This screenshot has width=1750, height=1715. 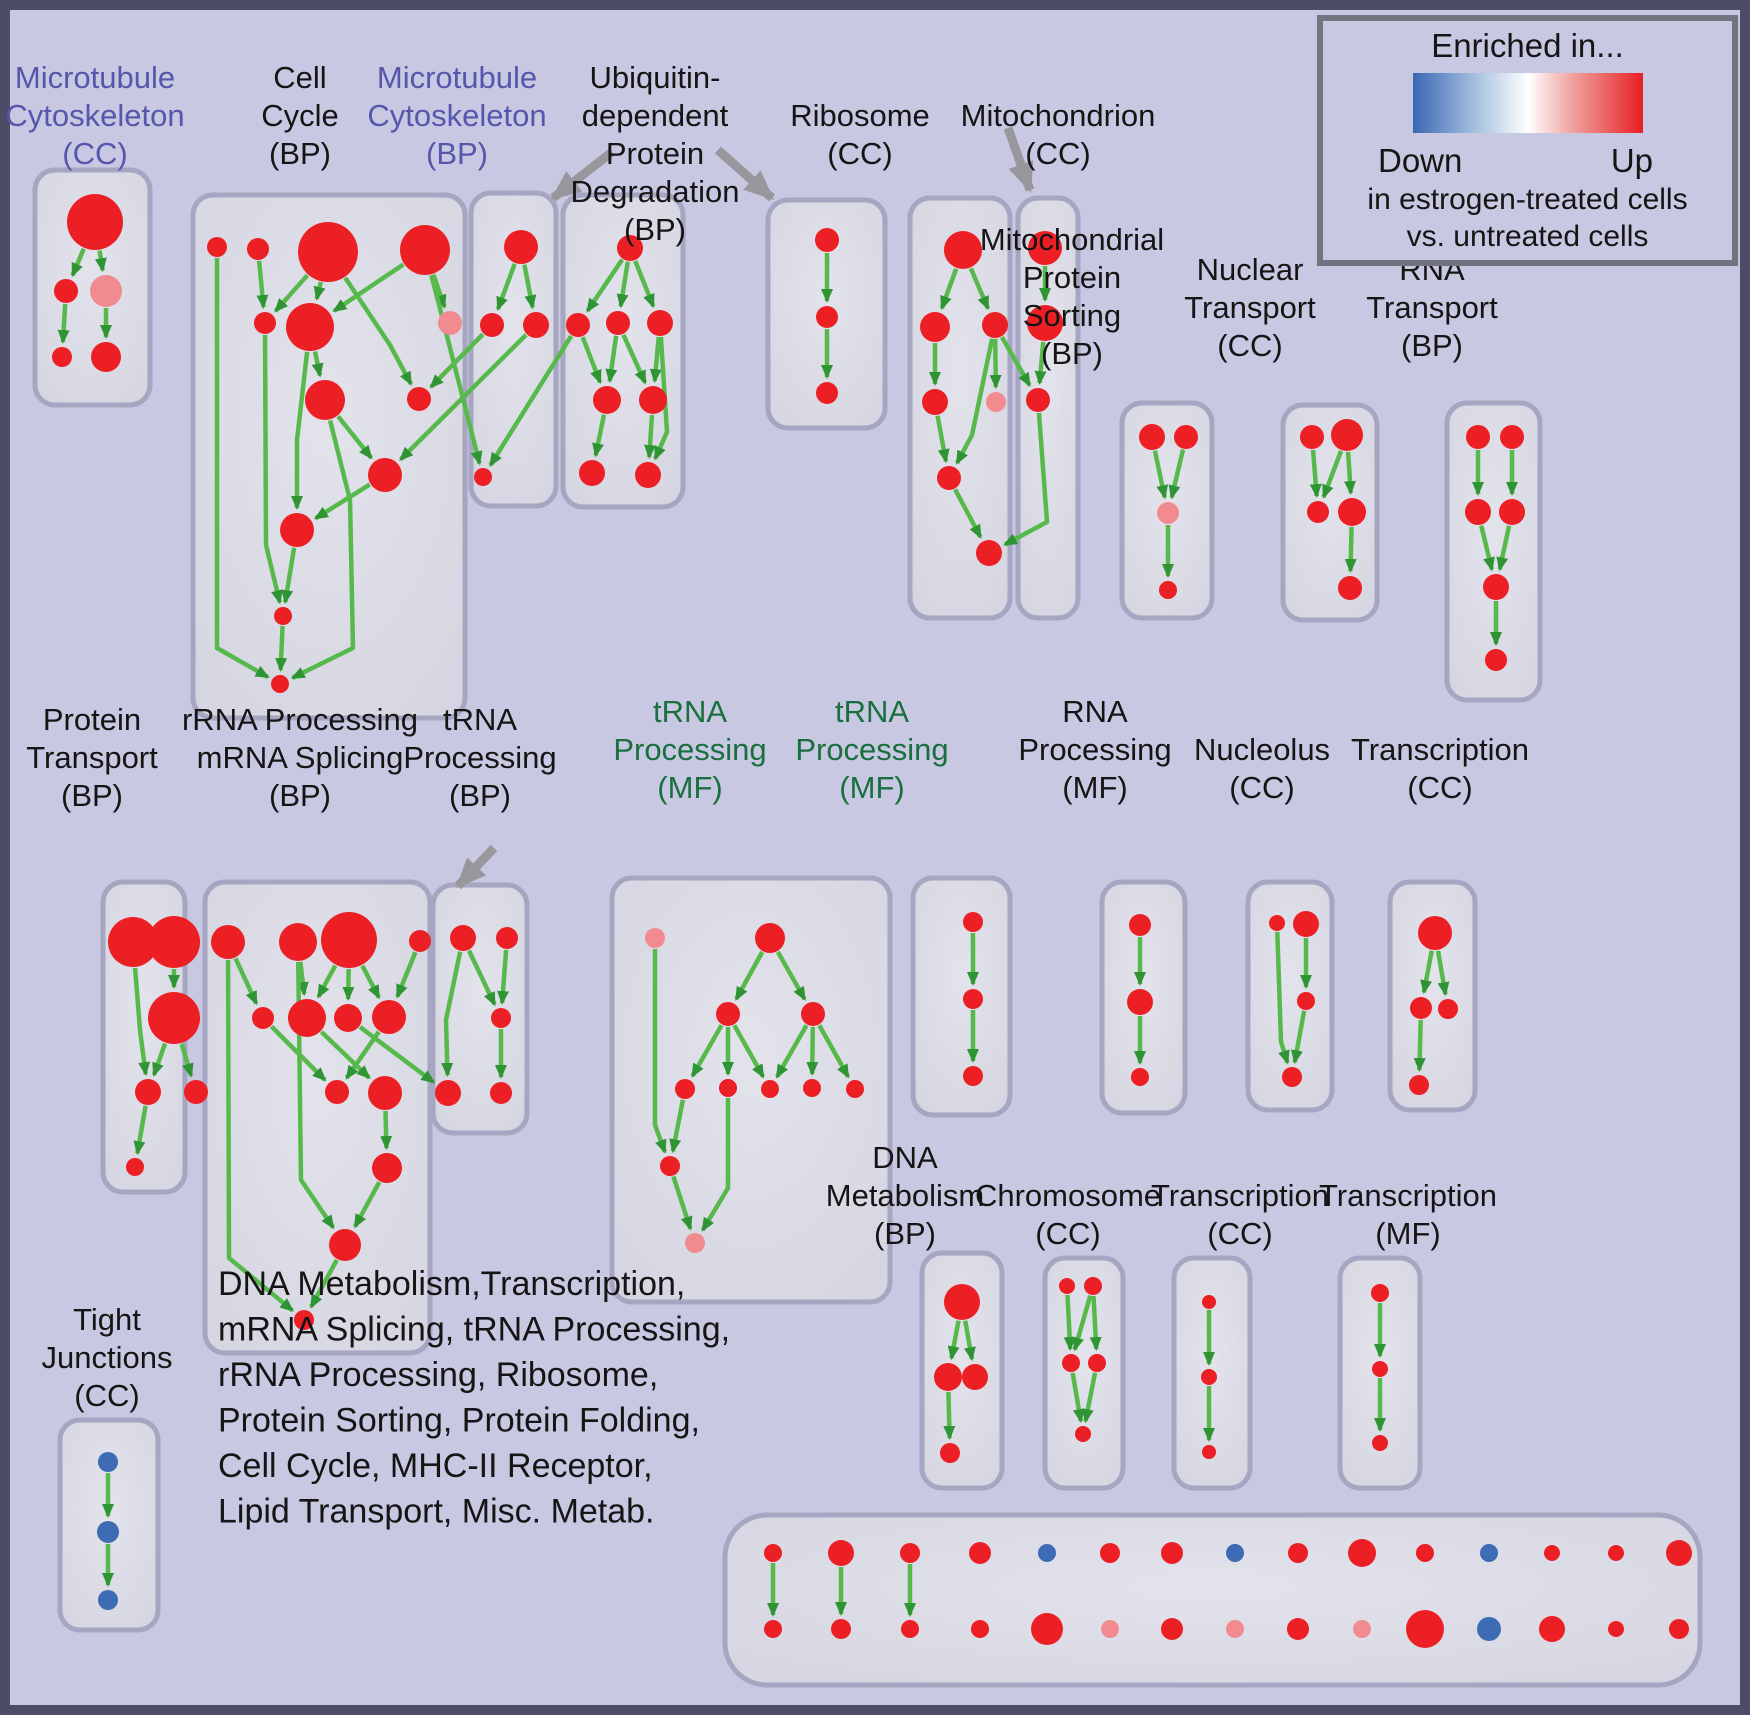 I want to click on node-ub_b2-red, so click(x=648, y=475).